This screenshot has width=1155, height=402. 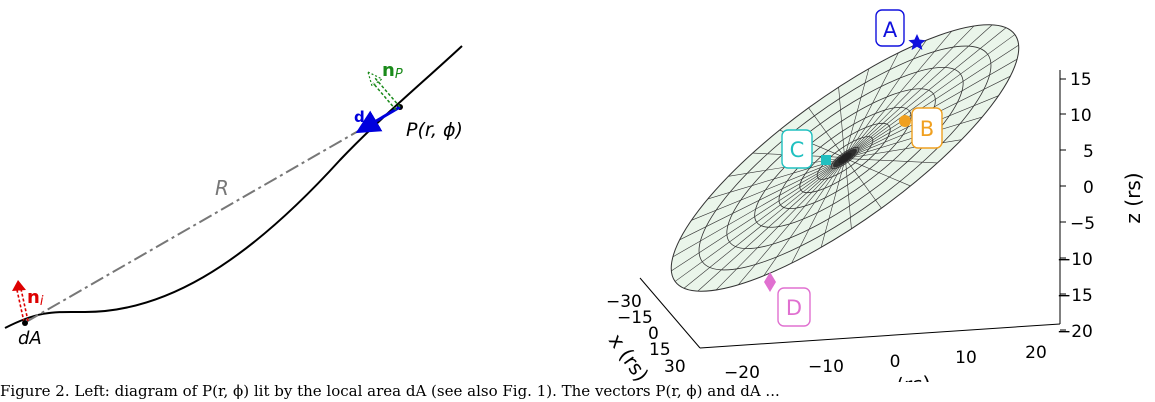 What do you see at coordinates (880, 336) in the screenshot?
I see `y-axis-line` at bounding box center [880, 336].